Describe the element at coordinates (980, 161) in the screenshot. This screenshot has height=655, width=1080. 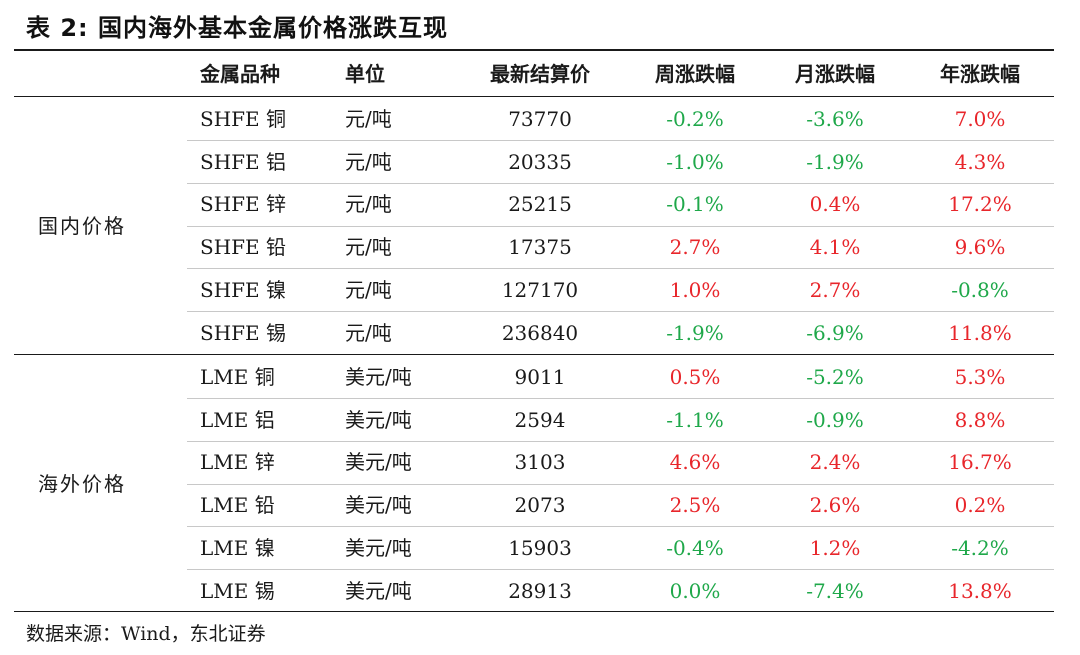
I see `cell-year-change: 4.3%` at that location.